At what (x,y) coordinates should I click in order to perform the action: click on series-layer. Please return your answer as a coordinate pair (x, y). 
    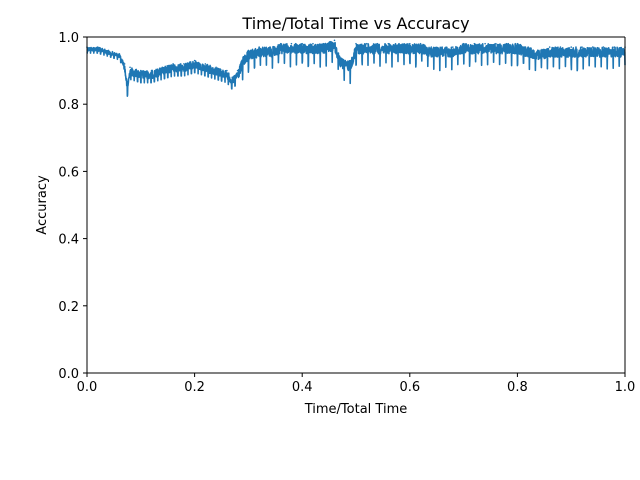
    Looking at the image, I should click on (356, 68).